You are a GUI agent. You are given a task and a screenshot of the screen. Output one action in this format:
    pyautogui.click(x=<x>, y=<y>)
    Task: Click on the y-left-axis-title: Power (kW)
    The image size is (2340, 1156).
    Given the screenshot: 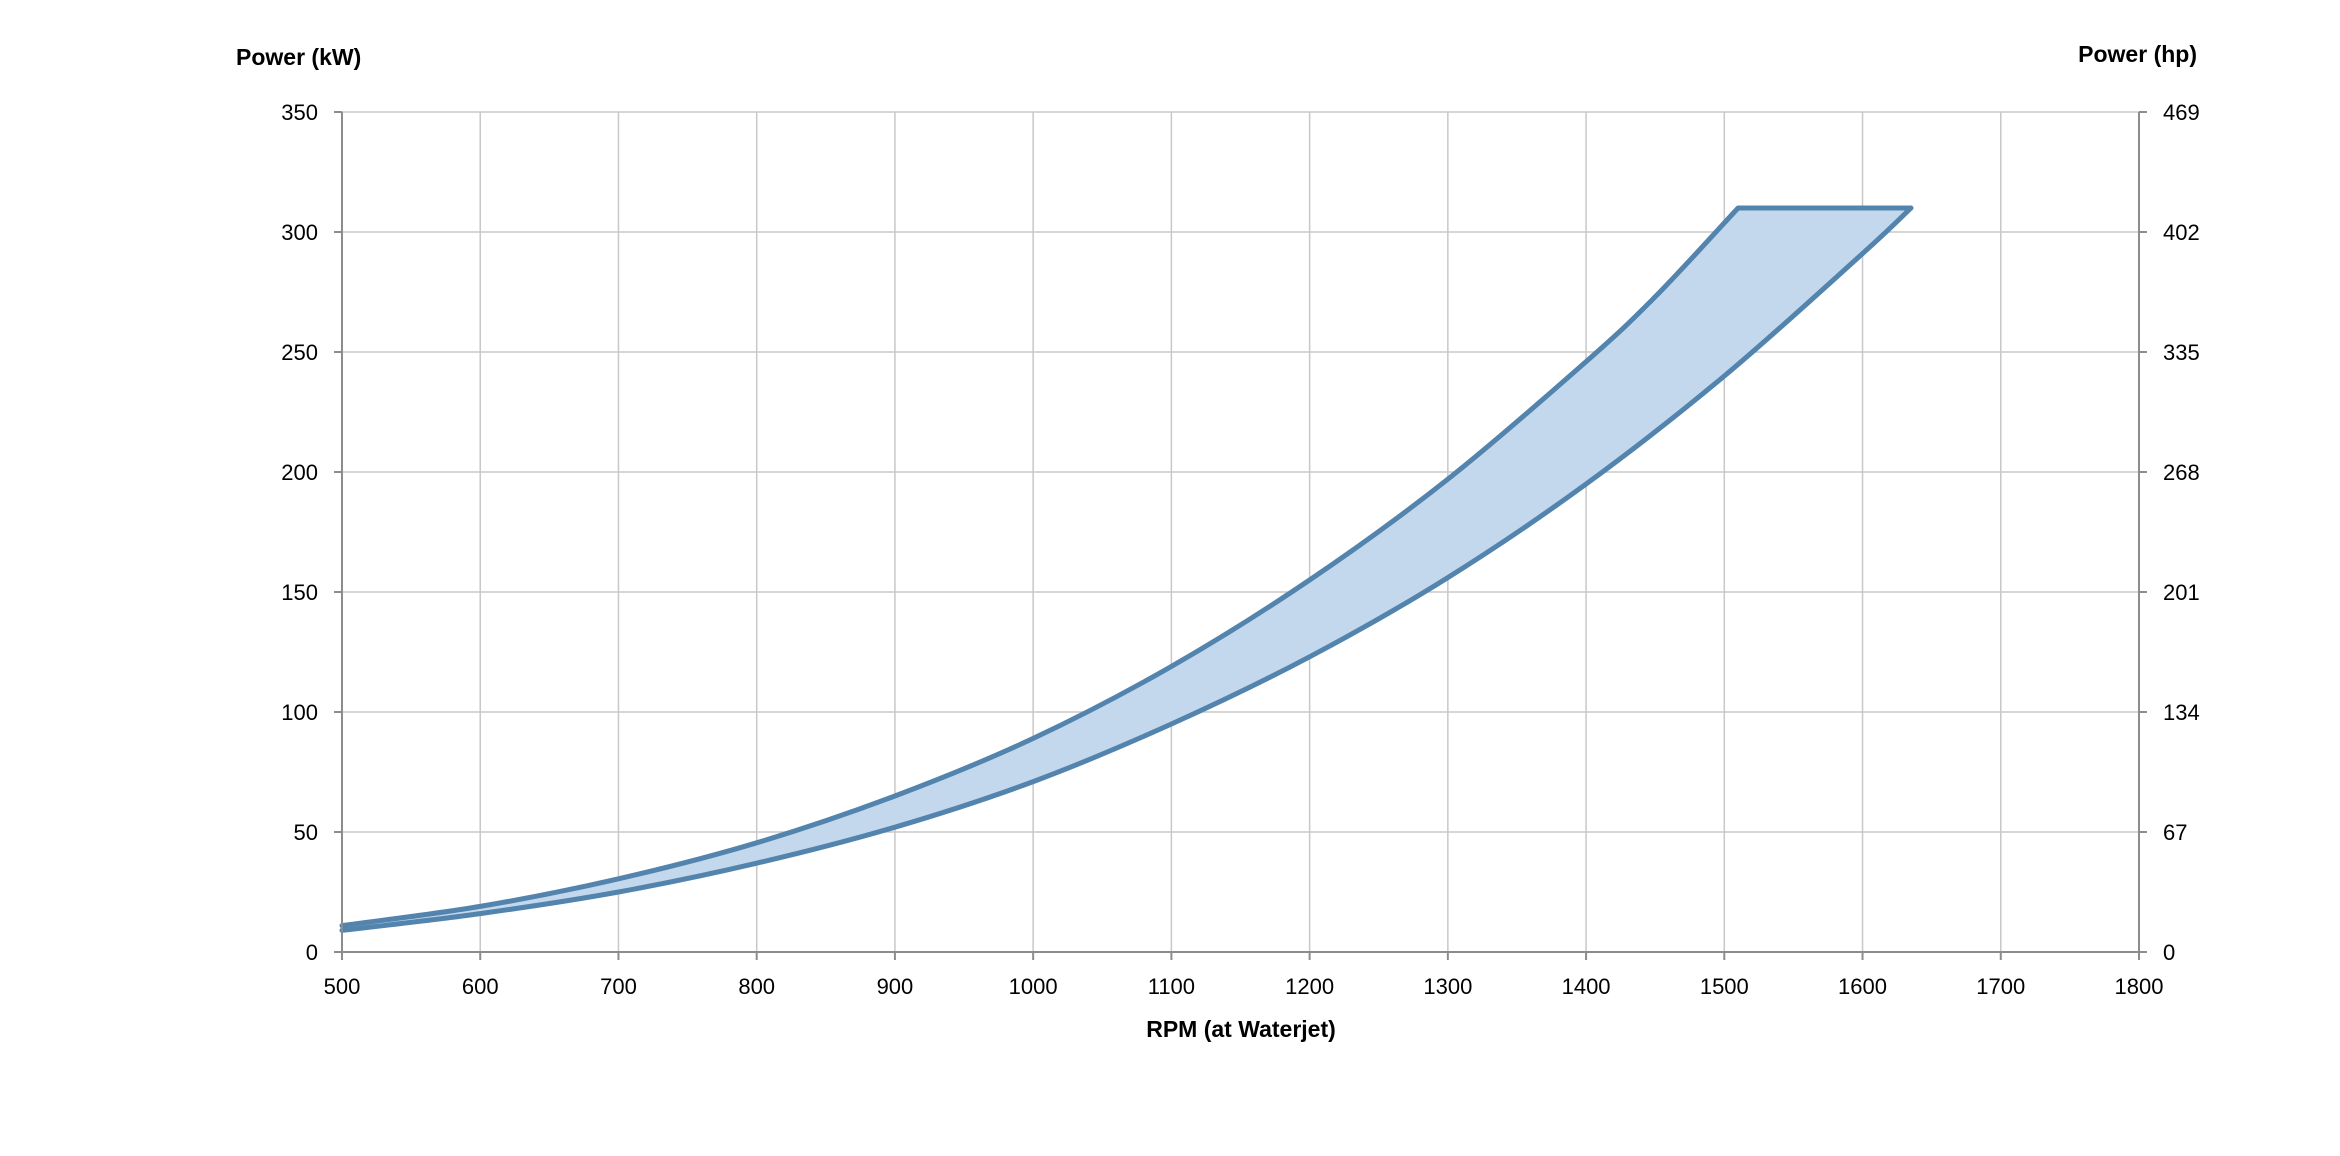 What is the action you would take?
    pyautogui.click(x=298, y=57)
    